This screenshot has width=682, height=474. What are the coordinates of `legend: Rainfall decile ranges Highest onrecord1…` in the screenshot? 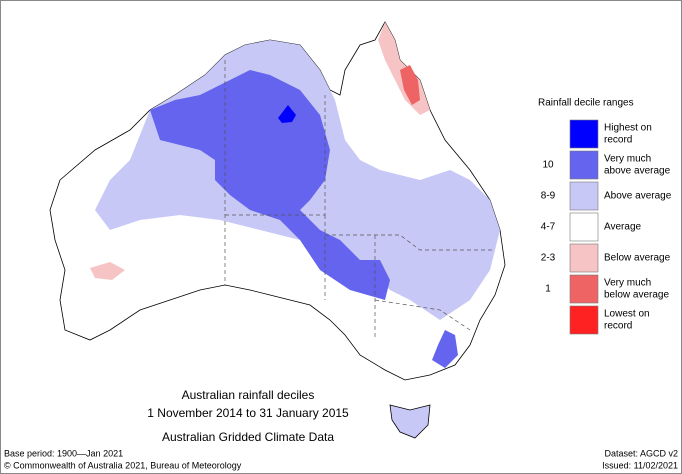 It's located at (605, 216).